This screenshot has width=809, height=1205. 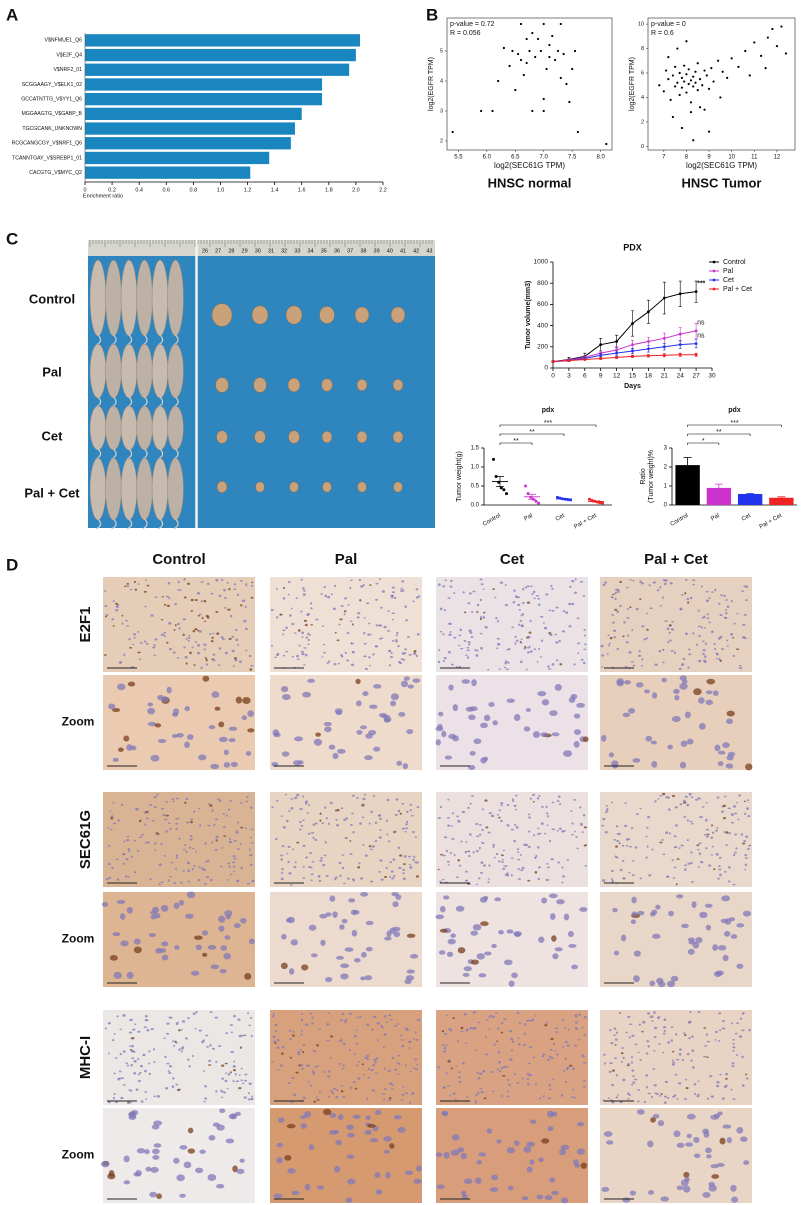 What do you see at coordinates (160, 524) in the screenshot?
I see `mouse-tail` at bounding box center [160, 524].